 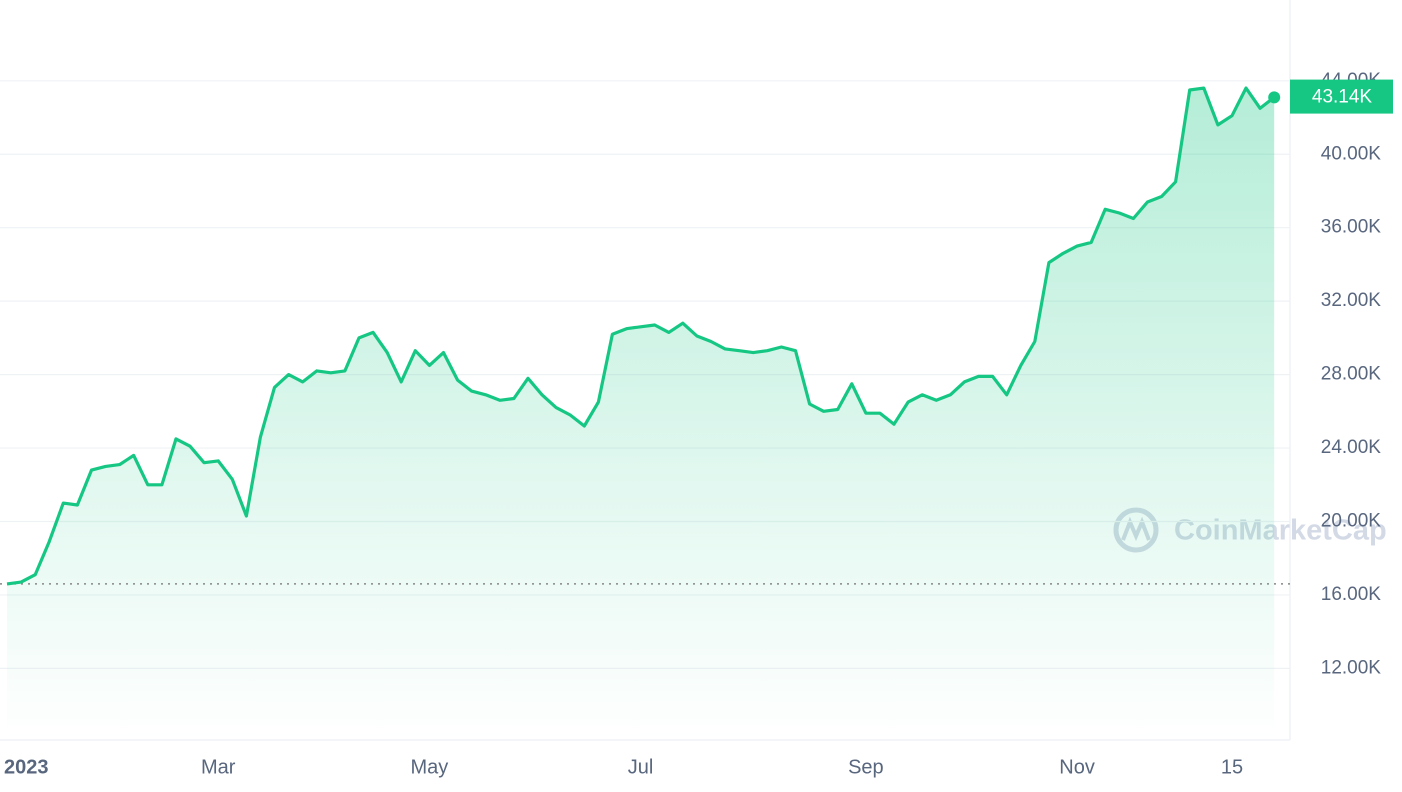 I want to click on y-tick-label: 24.00K, so click(x=1351, y=447).